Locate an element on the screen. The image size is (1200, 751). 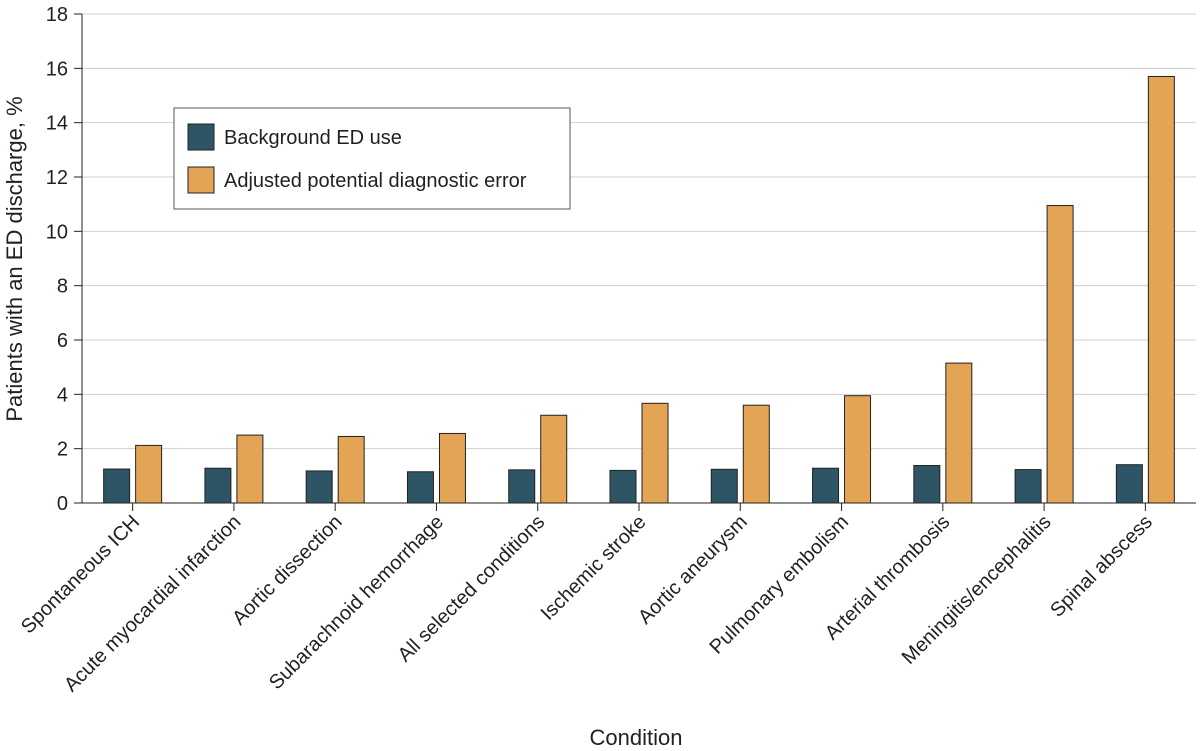
y-tick-label: 2 is located at coordinates (62, 450).